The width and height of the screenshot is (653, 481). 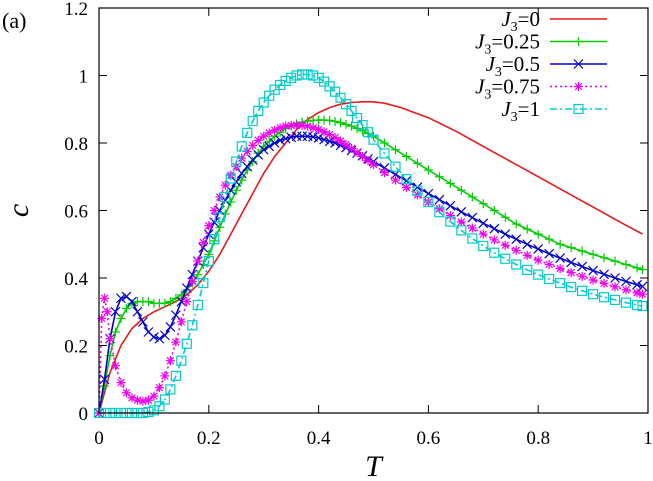 I want to click on legend-entry-label: J3=0.5, so click(x=513, y=66).